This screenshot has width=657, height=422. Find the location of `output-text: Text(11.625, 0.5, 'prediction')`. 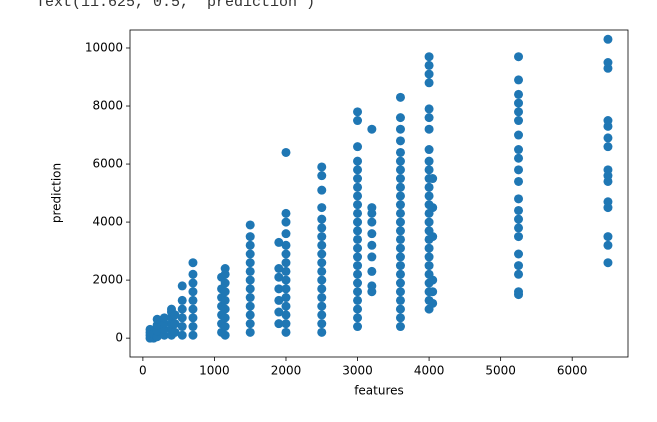

output-text: Text(11.625, 0.5, 'prediction') is located at coordinates (175, 5).